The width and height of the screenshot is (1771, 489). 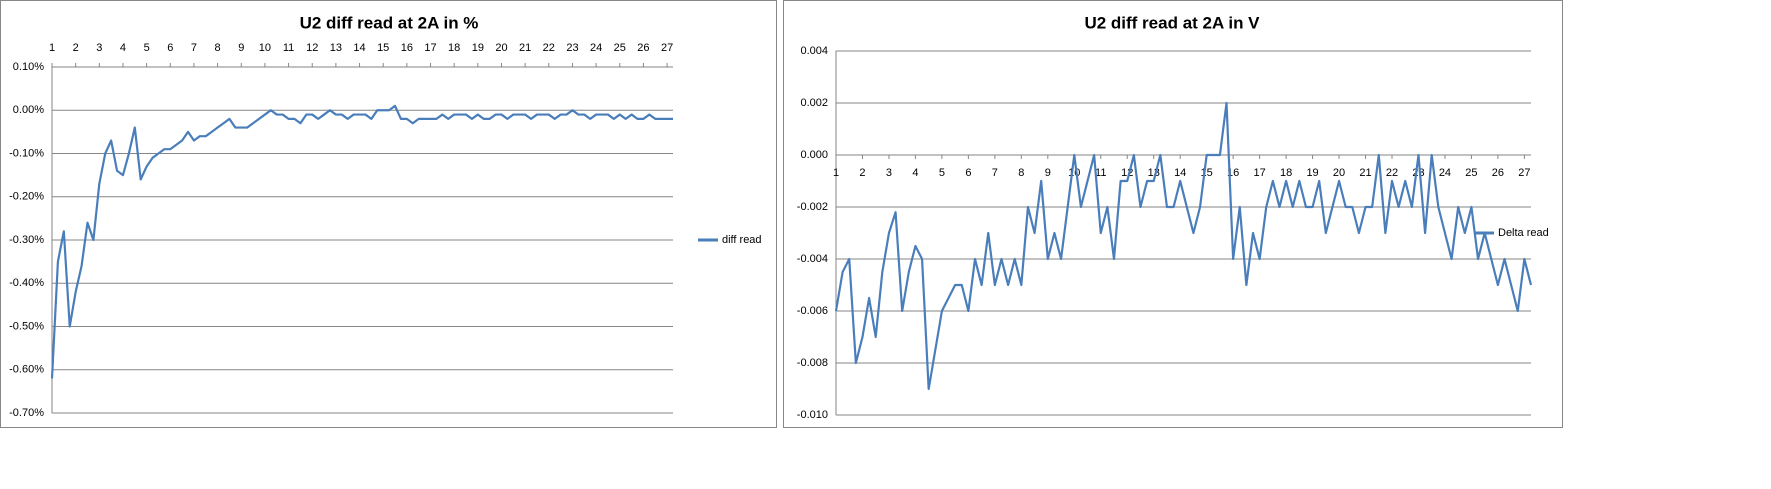 What do you see at coordinates (1172, 22) in the screenshot?
I see `chart-title: U2 diff read at 2A in V` at bounding box center [1172, 22].